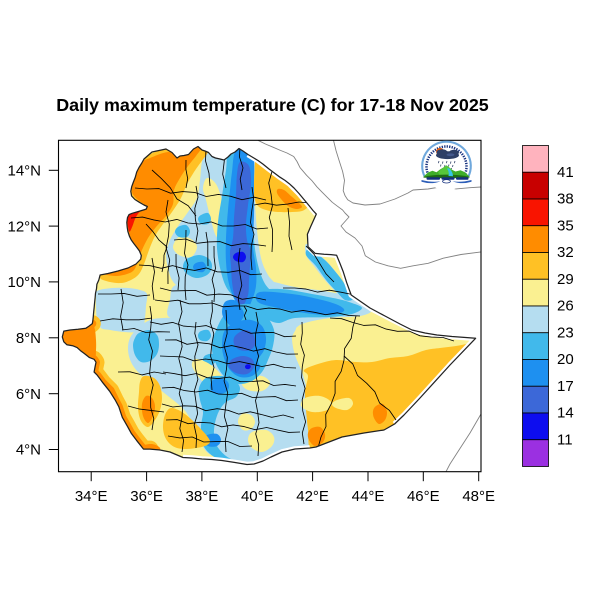 The image size is (600, 600). I want to click on svg-text: 41, so click(565, 172).